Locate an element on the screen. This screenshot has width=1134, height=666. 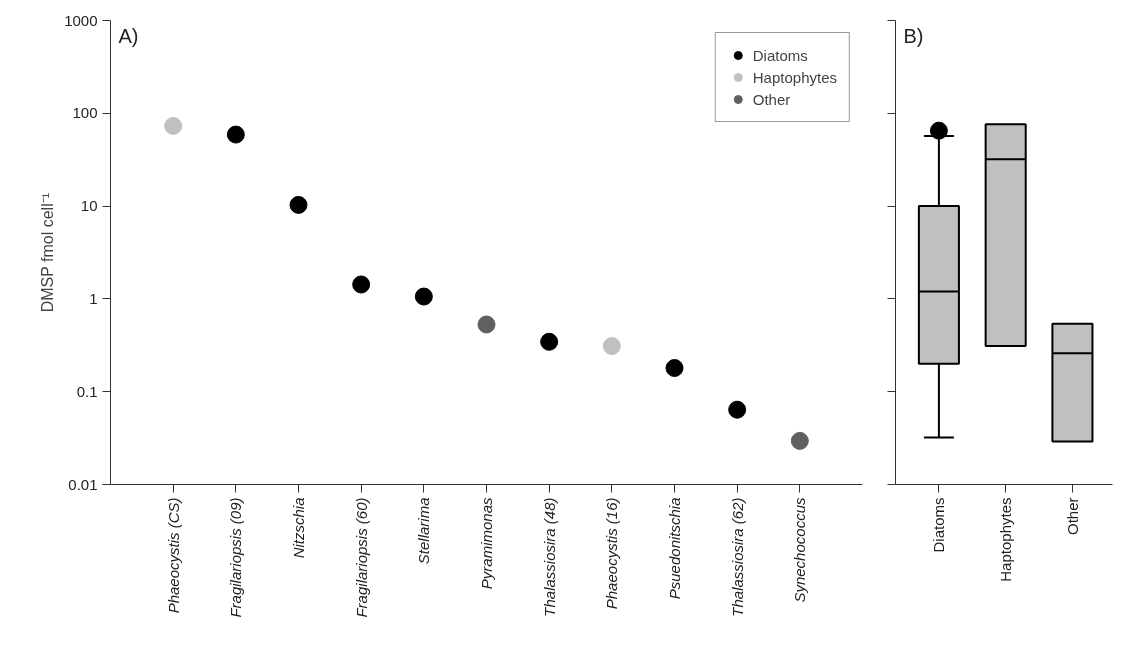
y-tick-label: 10 is located at coordinates (89, 206).